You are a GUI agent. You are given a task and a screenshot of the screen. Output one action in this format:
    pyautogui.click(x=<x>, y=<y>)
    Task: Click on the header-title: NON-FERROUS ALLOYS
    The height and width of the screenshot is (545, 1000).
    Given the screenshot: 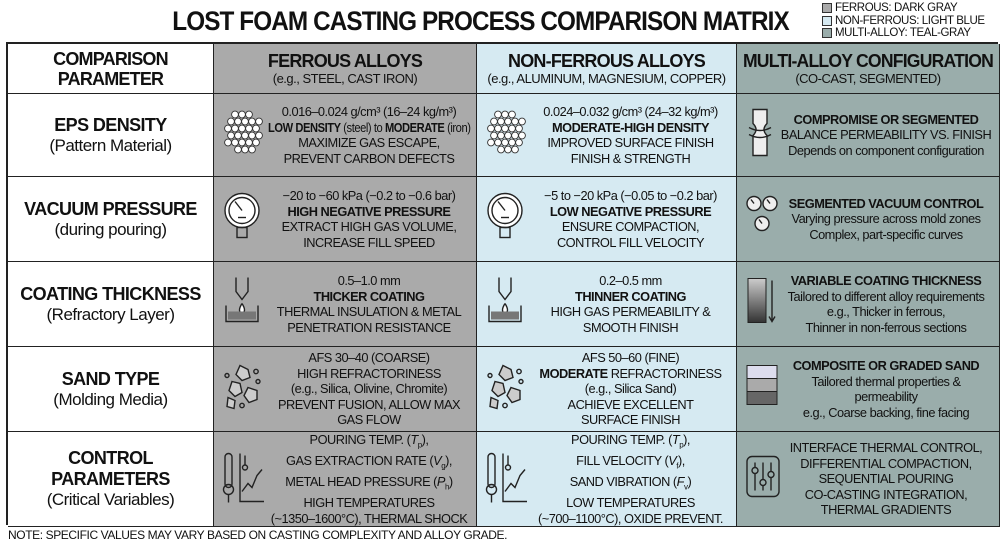 What is the action you would take?
    pyautogui.click(x=607, y=60)
    